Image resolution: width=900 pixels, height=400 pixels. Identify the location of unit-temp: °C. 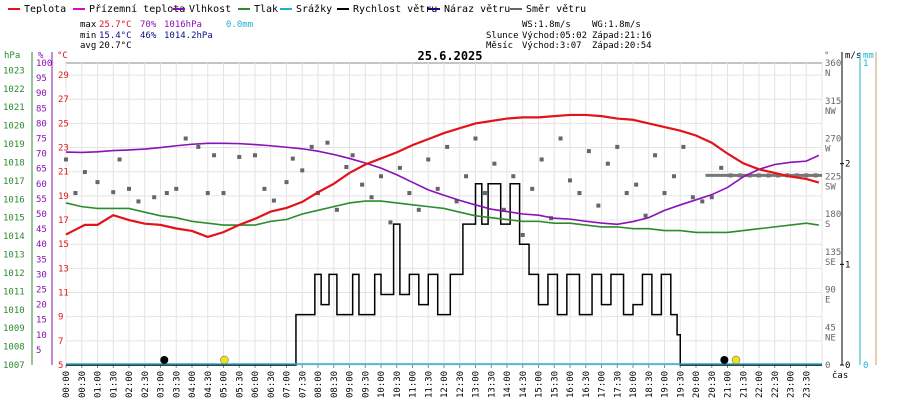
(62, 56).